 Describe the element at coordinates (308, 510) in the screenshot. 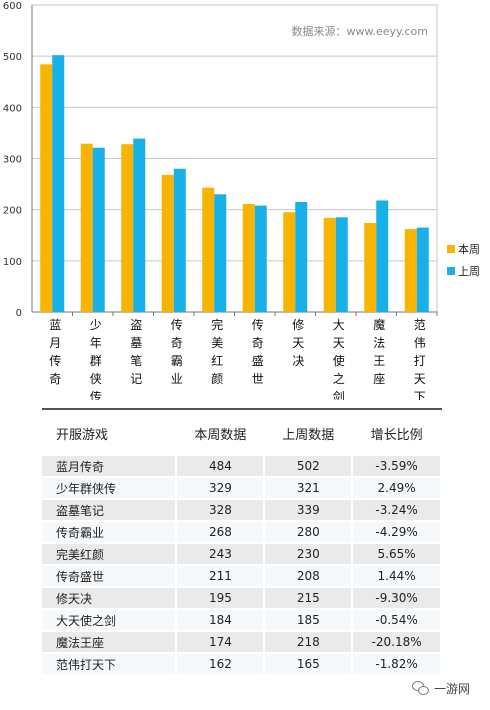

I see `cell-last-week: 339` at that location.